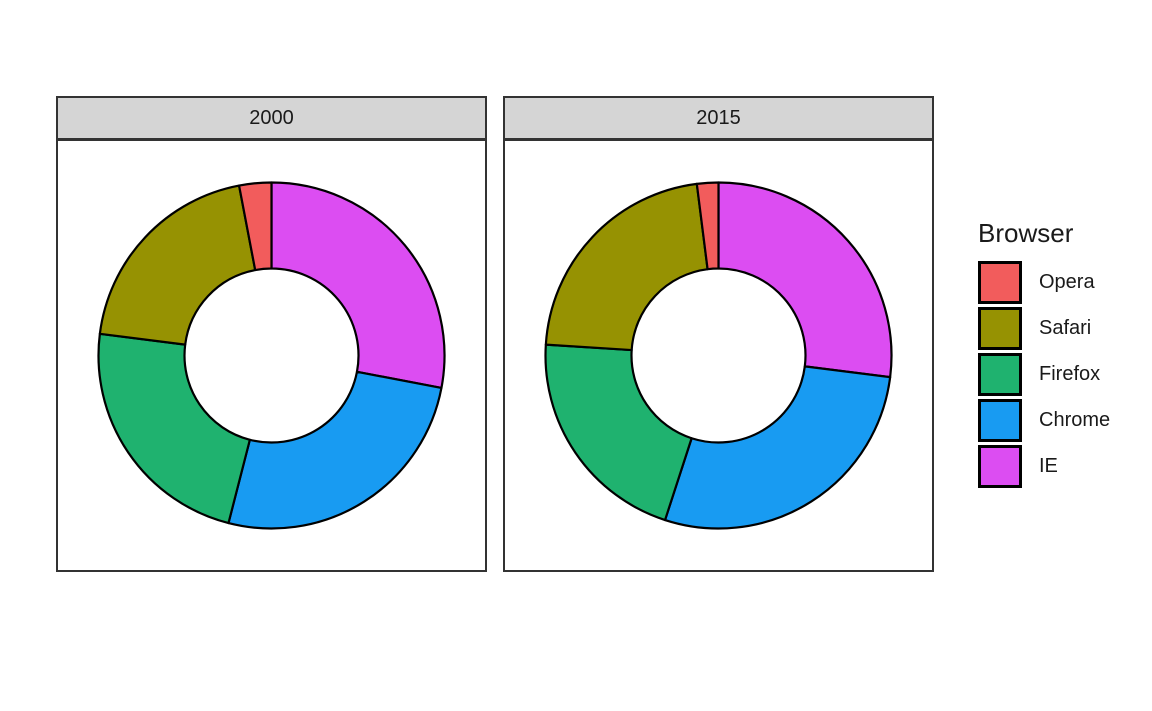  I want to click on donut-segment-2000-safari, so click(177, 265).